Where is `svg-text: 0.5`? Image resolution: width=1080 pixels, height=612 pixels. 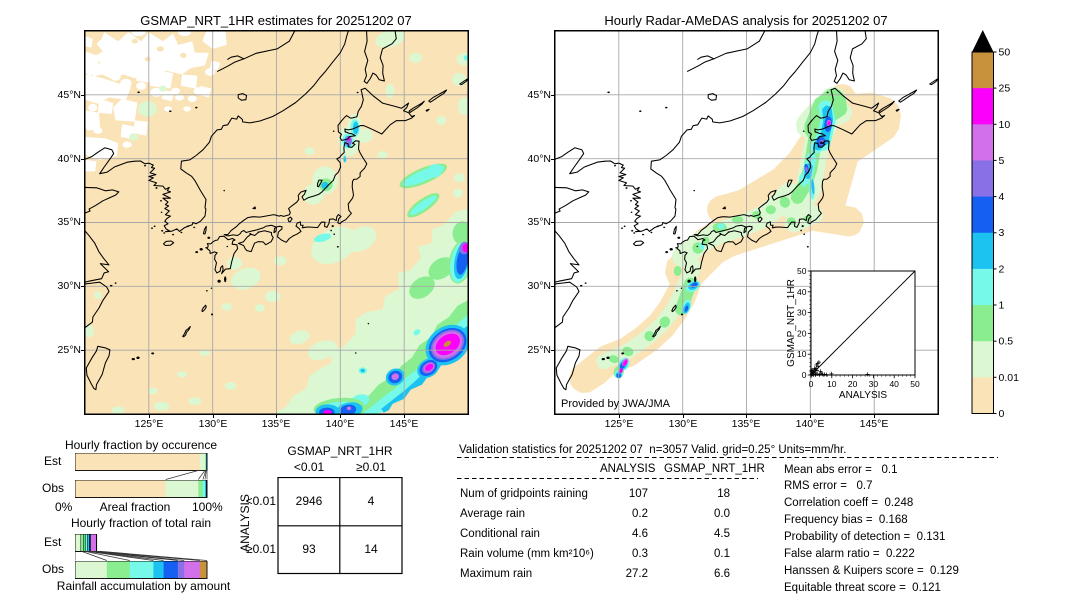 svg-text: 0.5 is located at coordinates (1005, 342).